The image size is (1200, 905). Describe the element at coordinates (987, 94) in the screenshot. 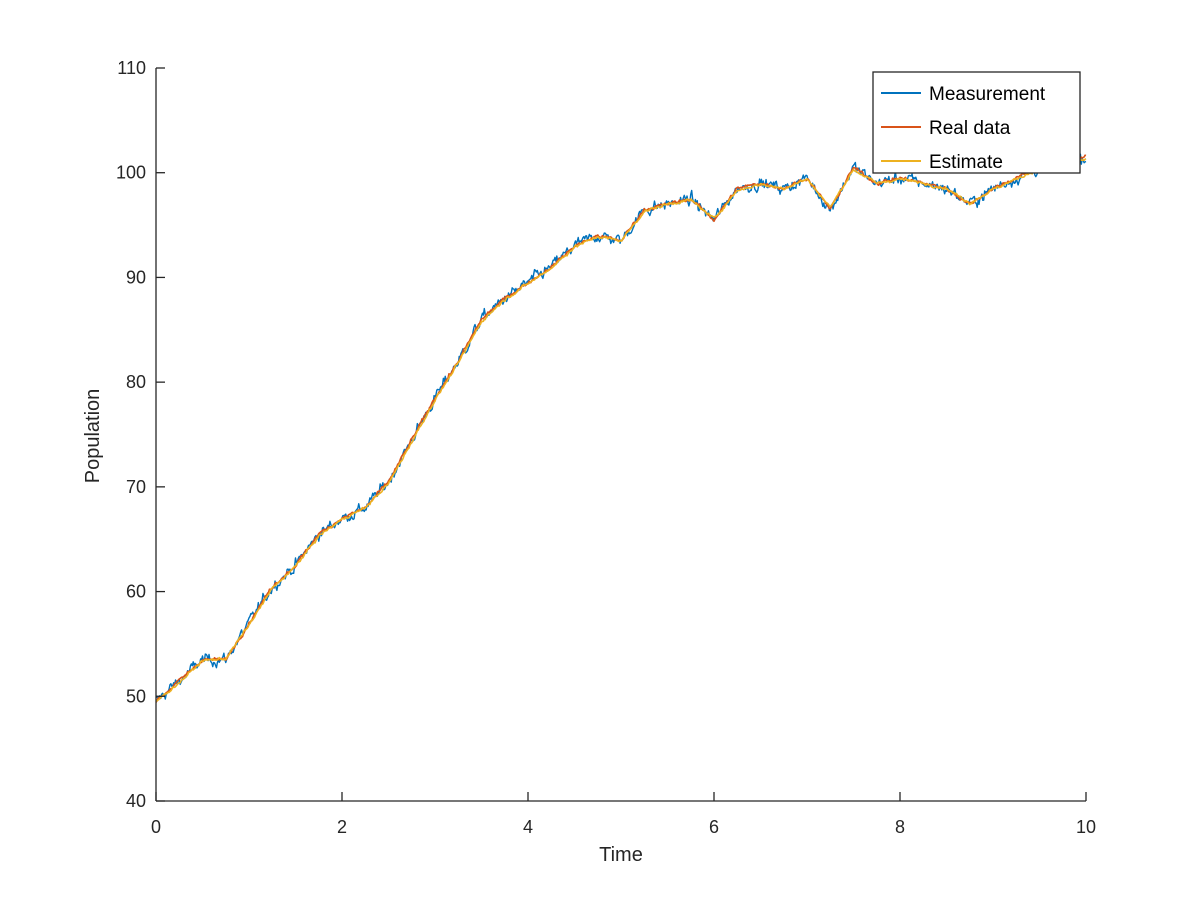

I see `legend-label: Measurement` at that location.